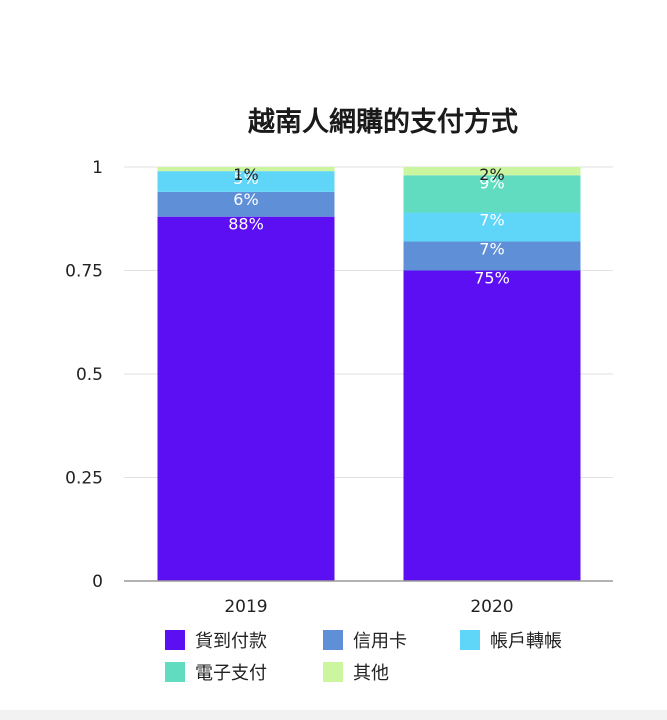  What do you see at coordinates (246, 224) in the screenshot?
I see `data-label: 88%` at bounding box center [246, 224].